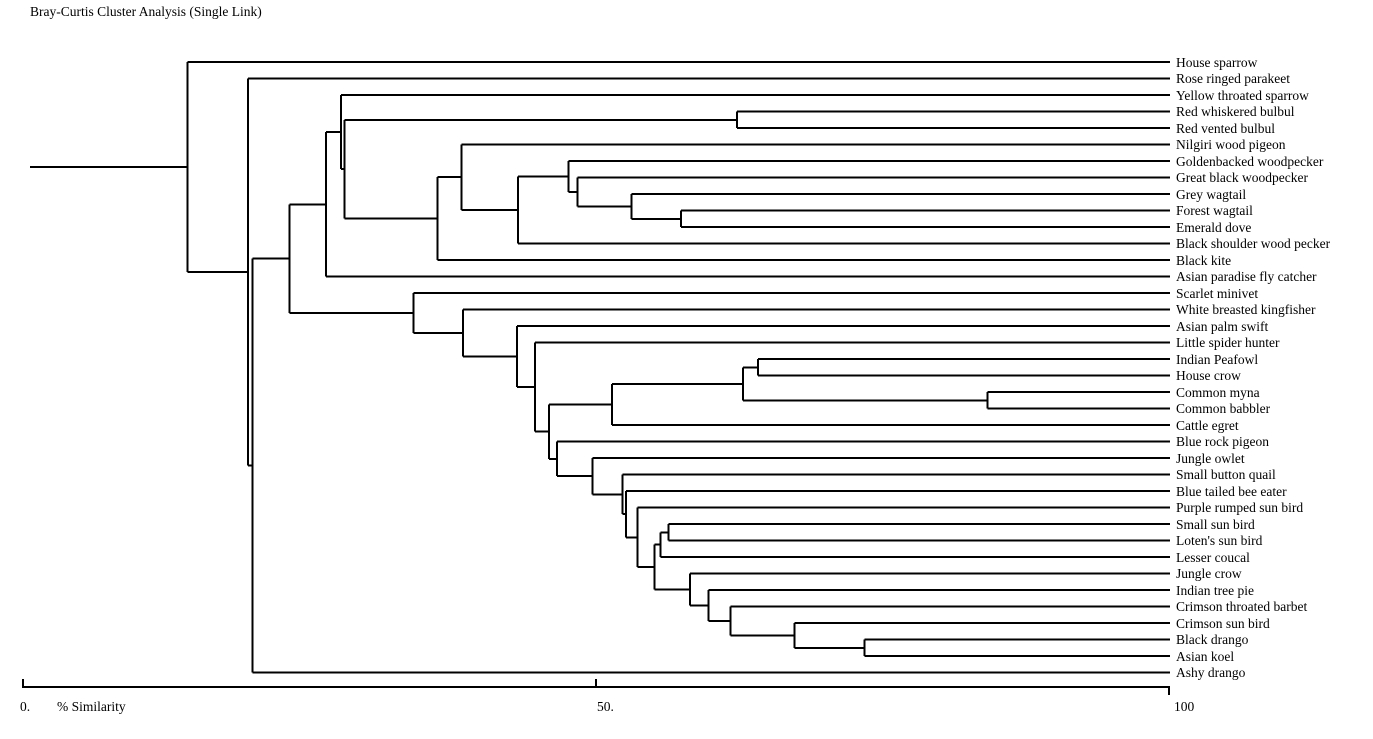  I want to click on leaf-label: Indian Peafowl, so click(1217, 359).